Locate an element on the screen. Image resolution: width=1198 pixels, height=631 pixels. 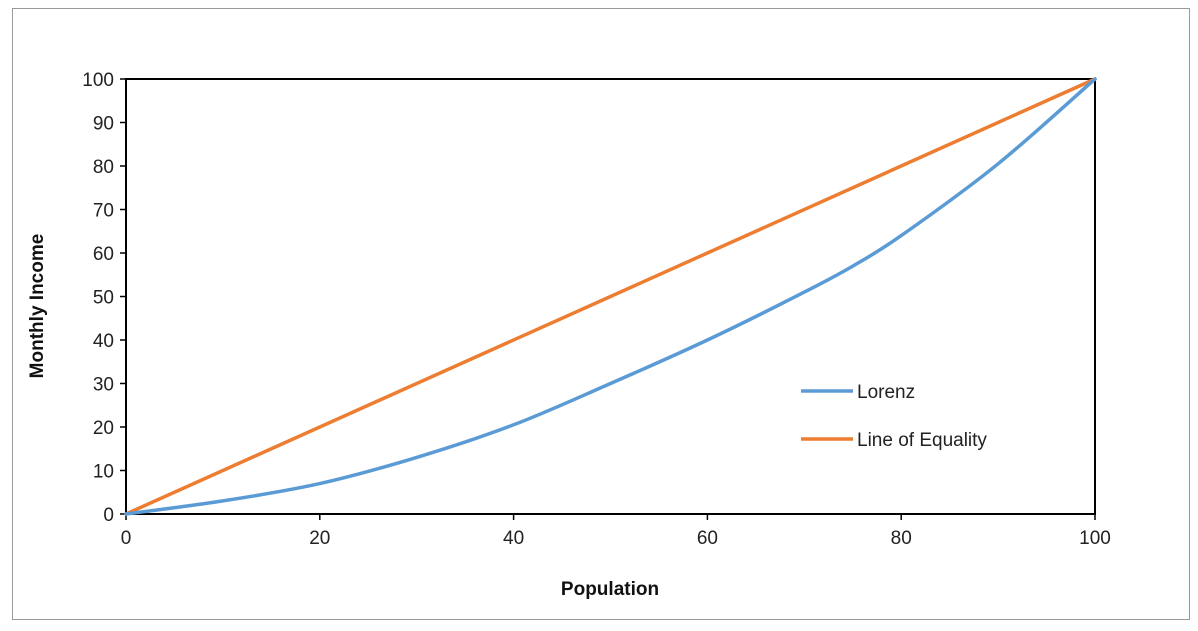
x-axis-title: Population is located at coordinates (610, 589).